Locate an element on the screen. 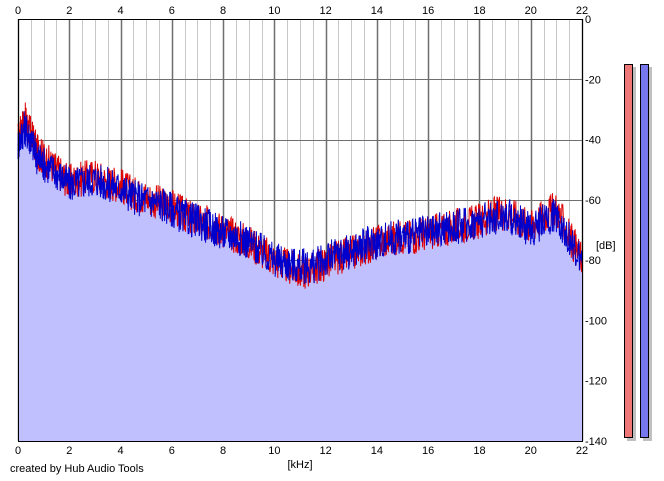 Image resolution: width=664 pixels, height=481 pixels. x-tick-label-bottom: 0 is located at coordinates (18, 451).